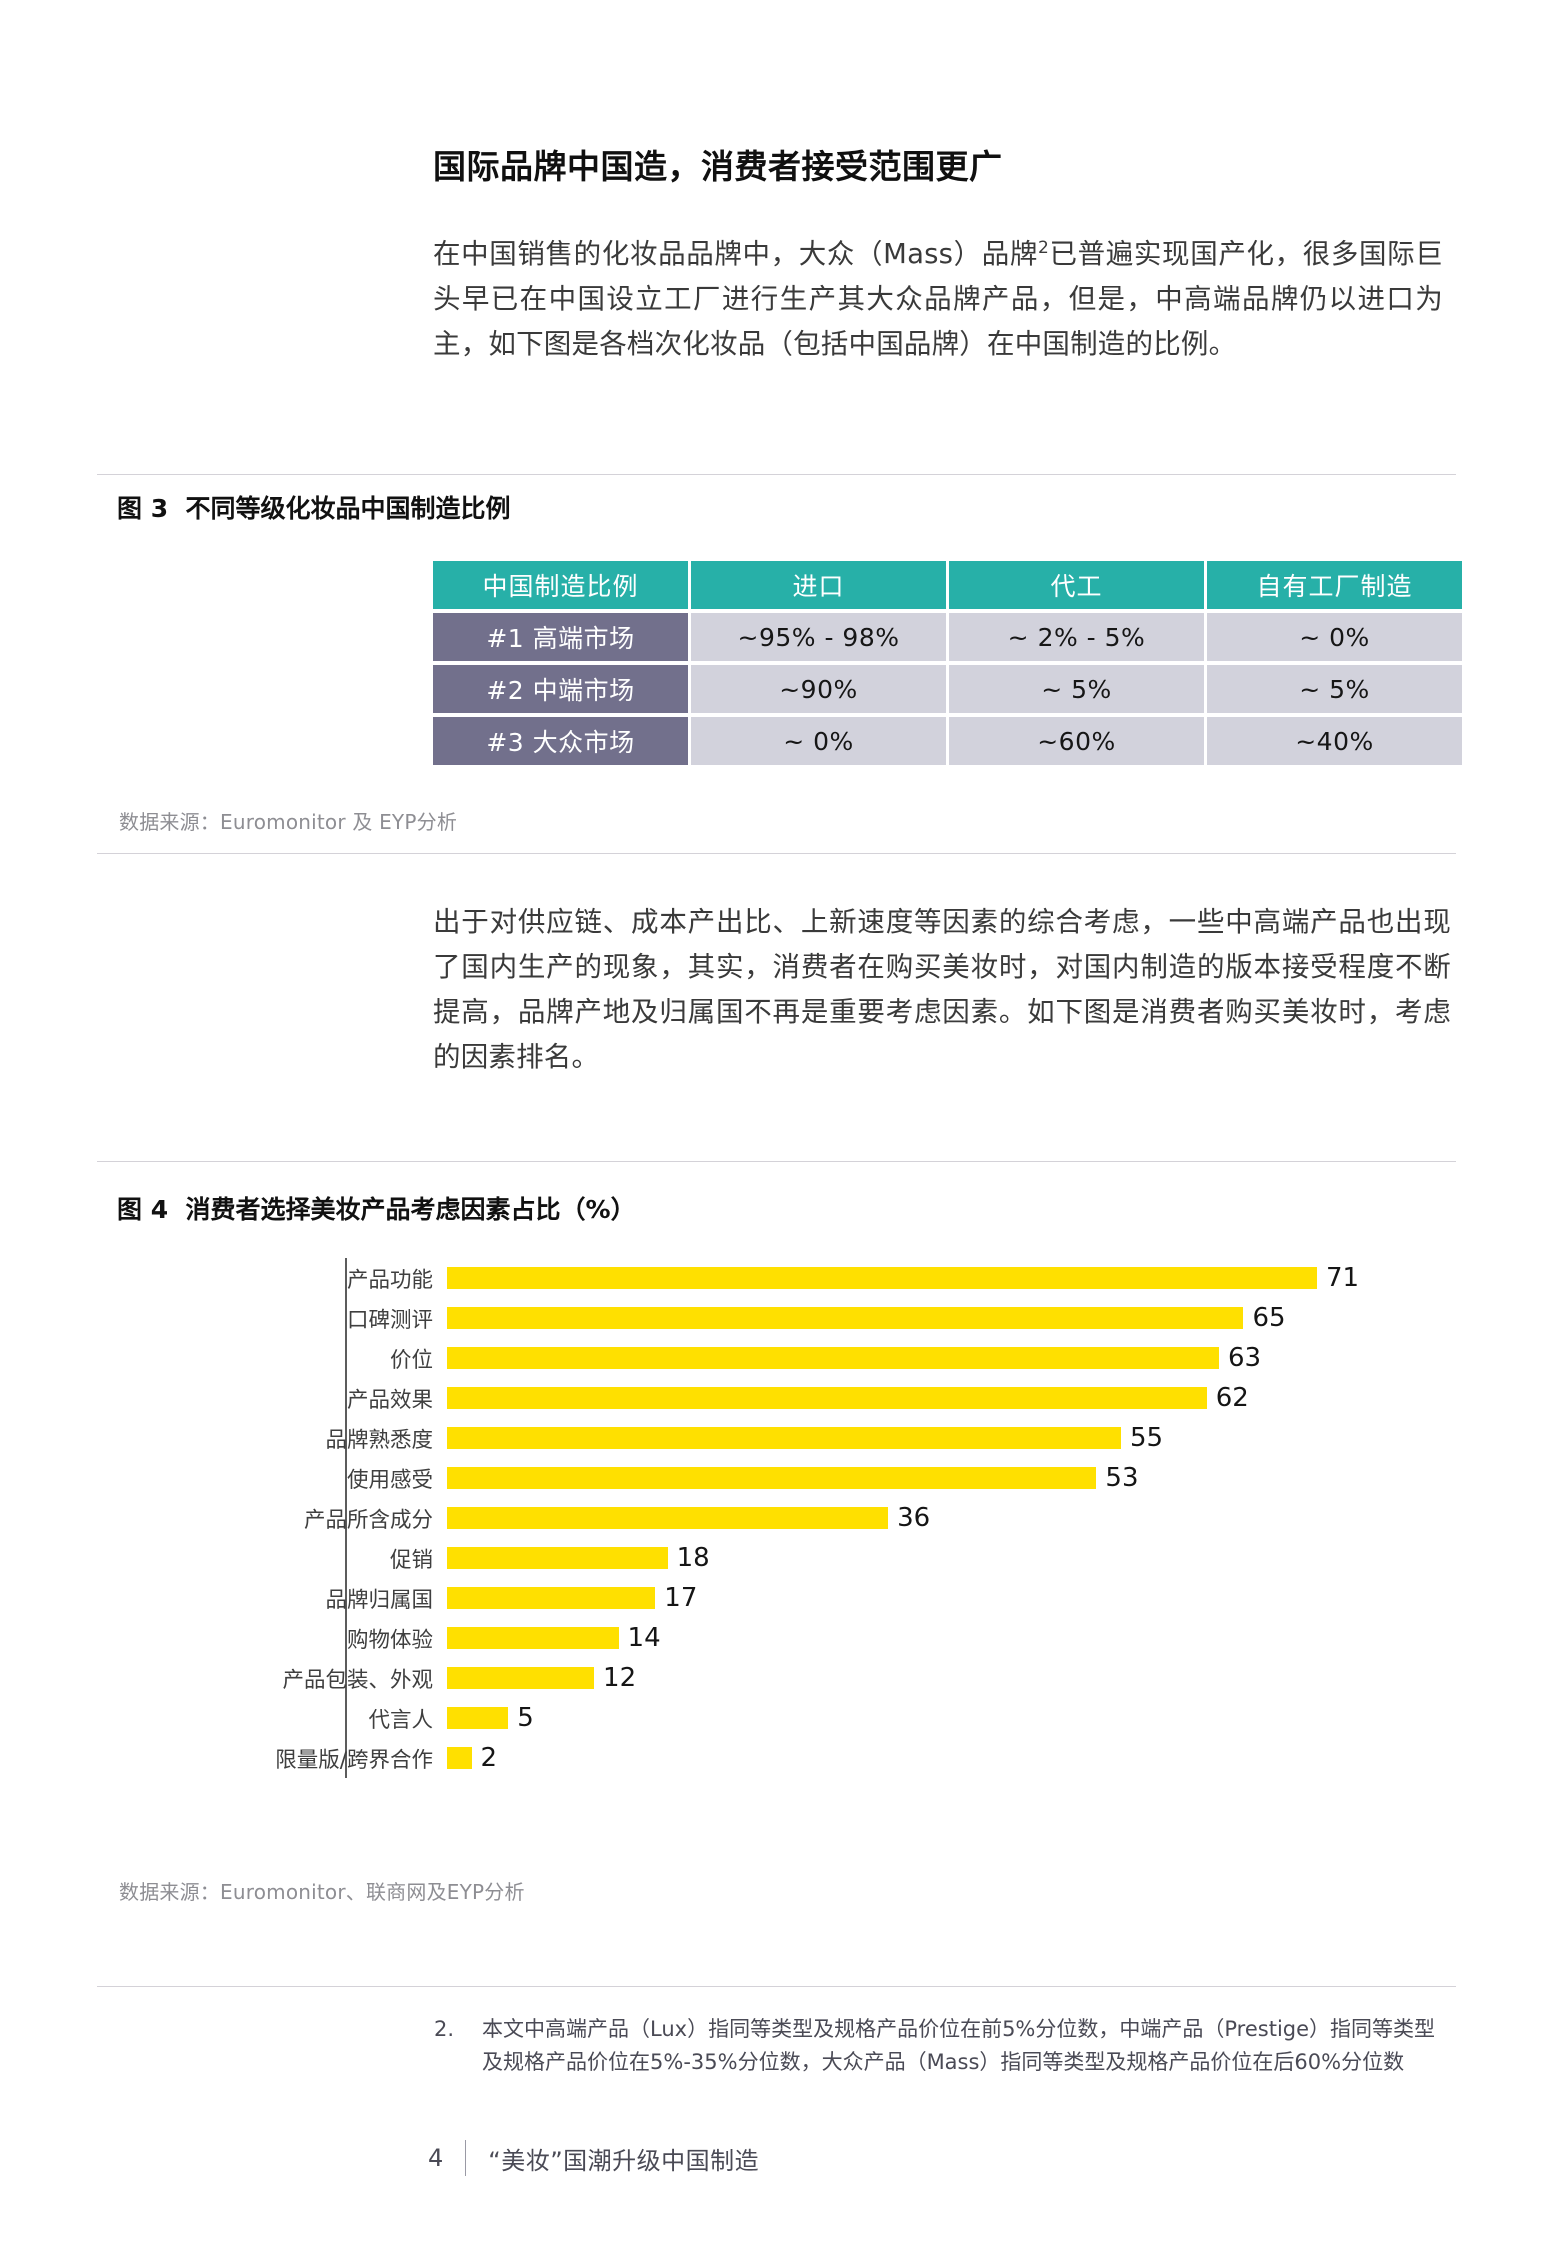  Describe the element at coordinates (354, 1760) in the screenshot. I see `chart-category-label: 限量版/跨界合作` at that location.